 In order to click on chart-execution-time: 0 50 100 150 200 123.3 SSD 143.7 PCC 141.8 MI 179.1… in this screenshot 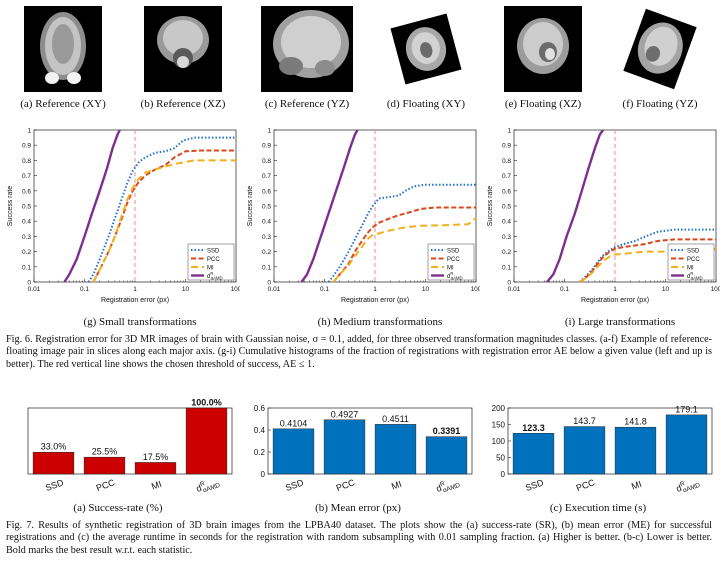, I will do `click(602, 449)`.